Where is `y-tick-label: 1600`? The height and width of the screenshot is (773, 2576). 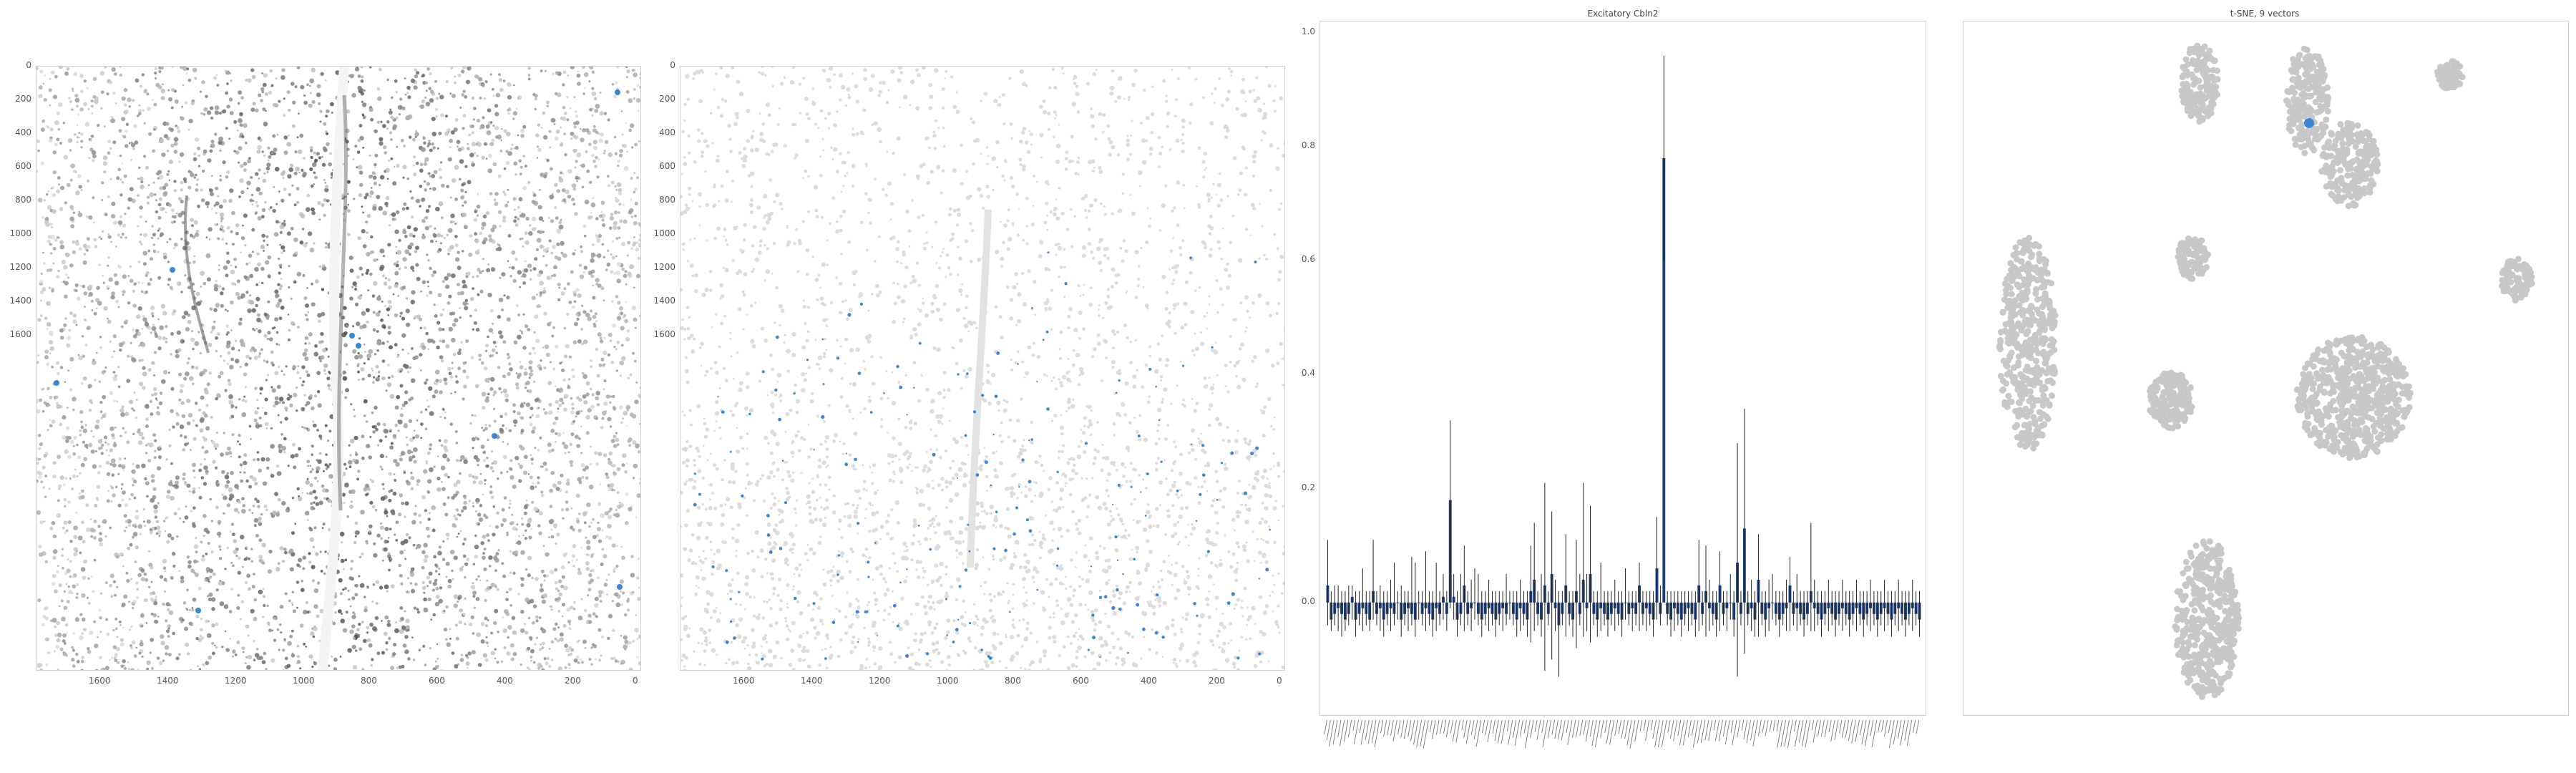
y-tick-label: 1600 is located at coordinates (20, 334).